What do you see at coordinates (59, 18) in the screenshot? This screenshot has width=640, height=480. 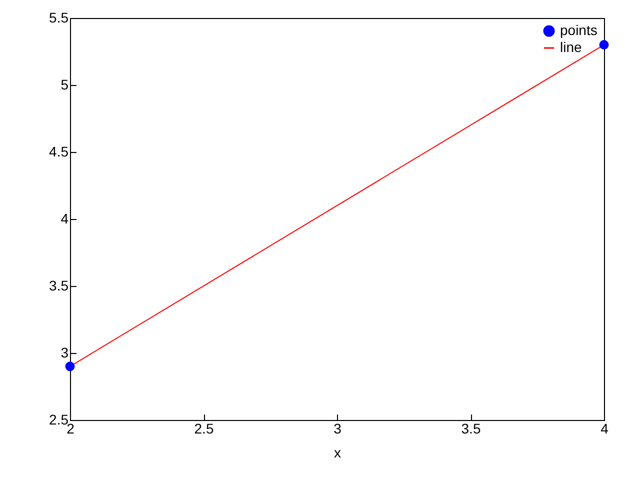 I see `y-tick-label: 5.5` at bounding box center [59, 18].